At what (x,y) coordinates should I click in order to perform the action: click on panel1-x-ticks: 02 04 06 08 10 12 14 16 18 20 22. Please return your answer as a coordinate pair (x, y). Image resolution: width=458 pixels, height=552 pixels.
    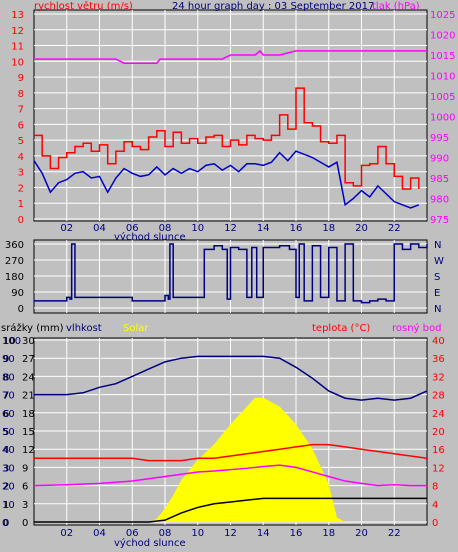
    Looking at the image, I should click on (230, 228).